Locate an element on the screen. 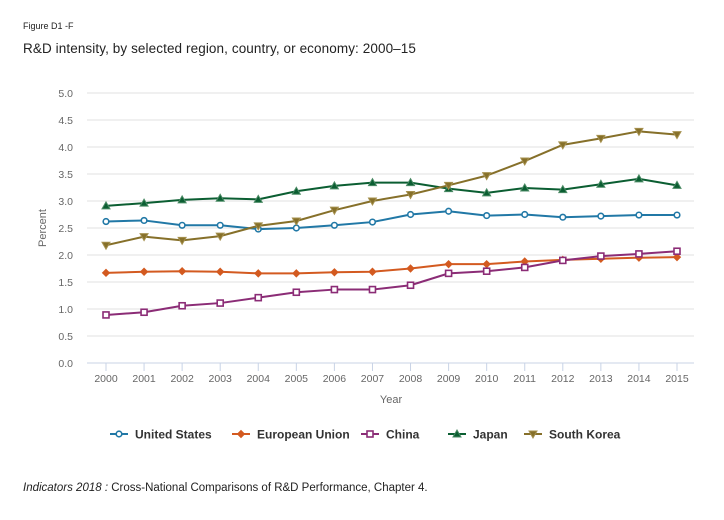 This screenshot has height=520, width=724. y-tick-label: 3.5 is located at coordinates (65, 175).